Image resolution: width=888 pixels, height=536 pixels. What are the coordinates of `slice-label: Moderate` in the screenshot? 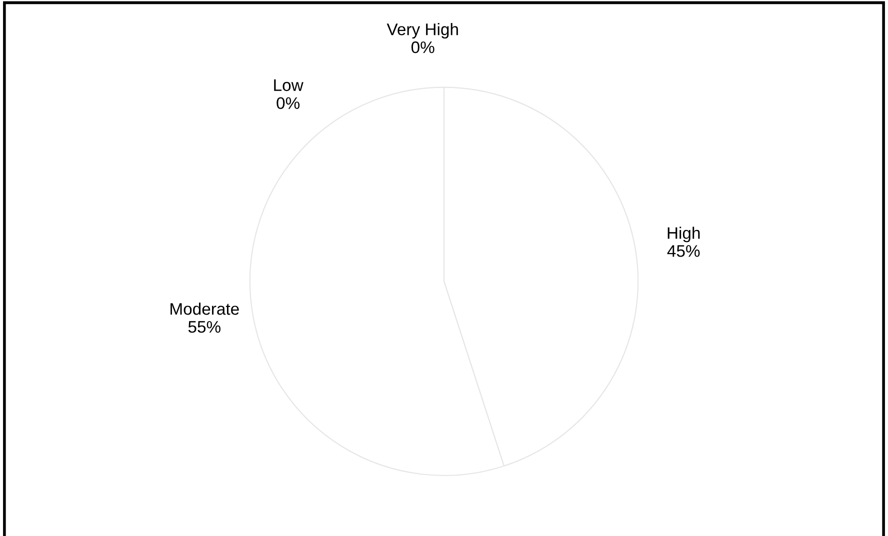 It's located at (204, 308).